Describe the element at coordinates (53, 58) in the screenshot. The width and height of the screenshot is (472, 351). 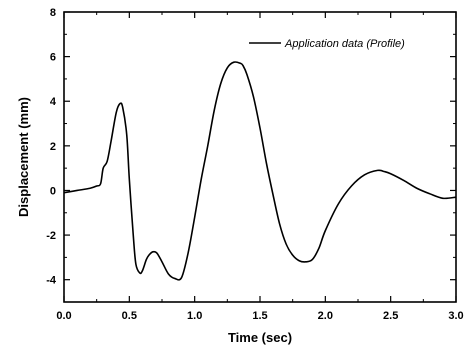
I see `y-tick-label: 6` at that location.